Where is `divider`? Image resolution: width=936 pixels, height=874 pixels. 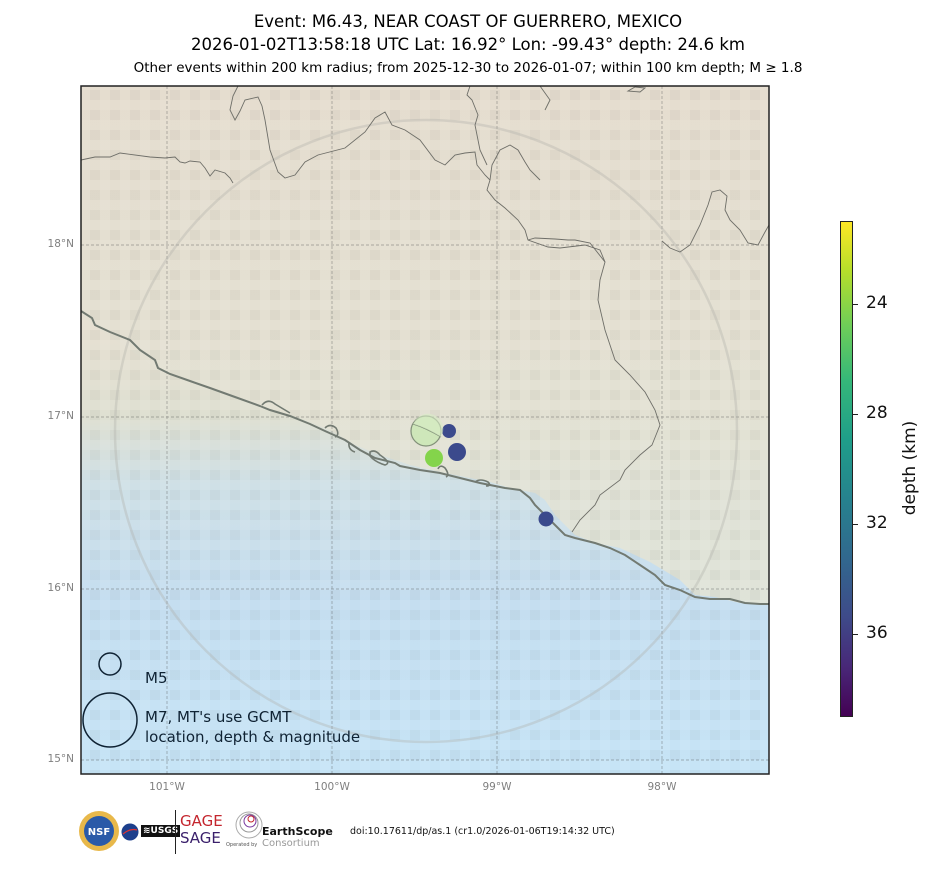 divider is located at coordinates (175, 832).